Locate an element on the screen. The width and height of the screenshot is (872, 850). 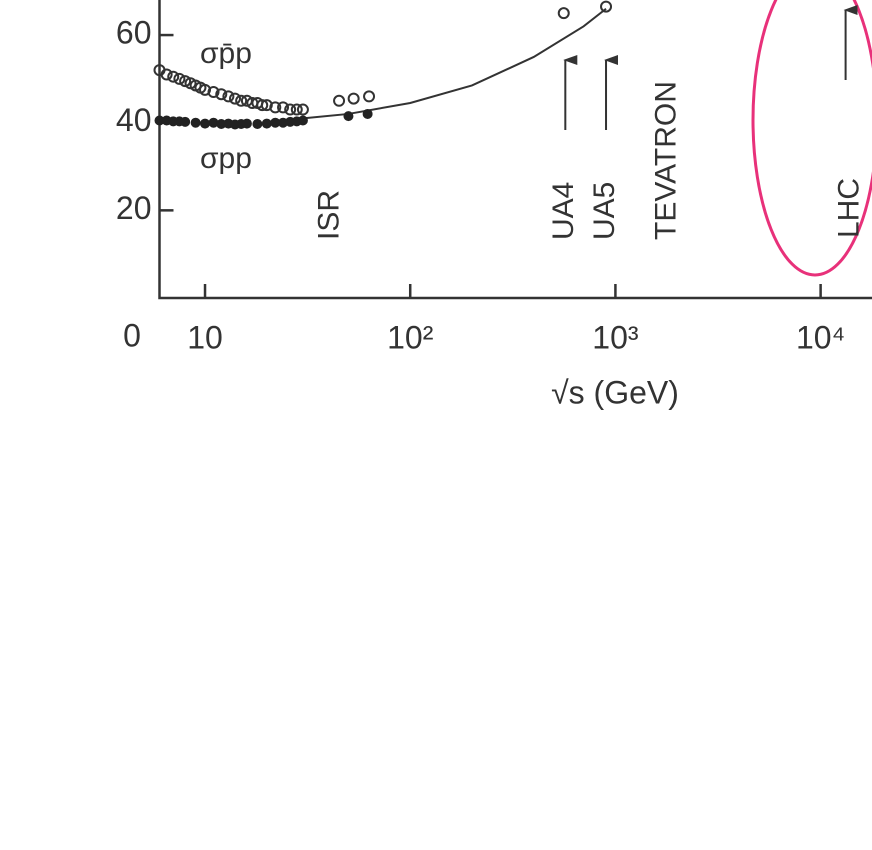
highlight-ellipse is located at coordinates (811, 138).